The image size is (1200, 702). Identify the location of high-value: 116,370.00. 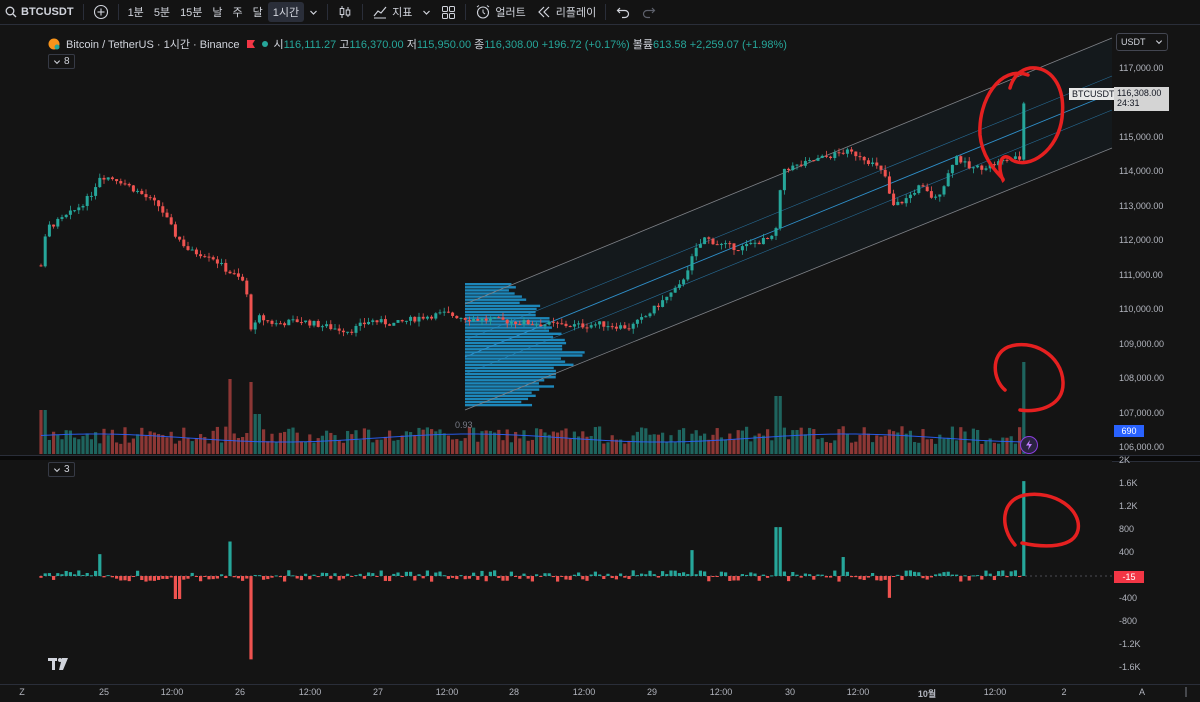
(376, 45).